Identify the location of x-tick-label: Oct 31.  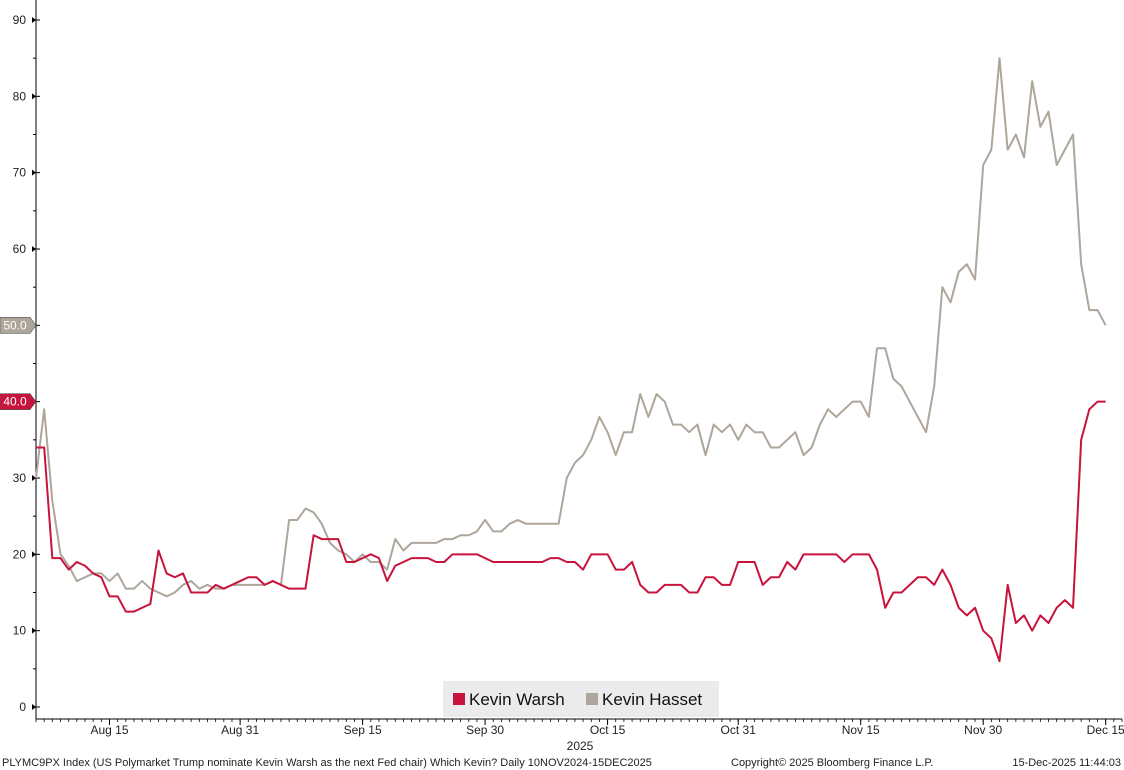
(739, 730).